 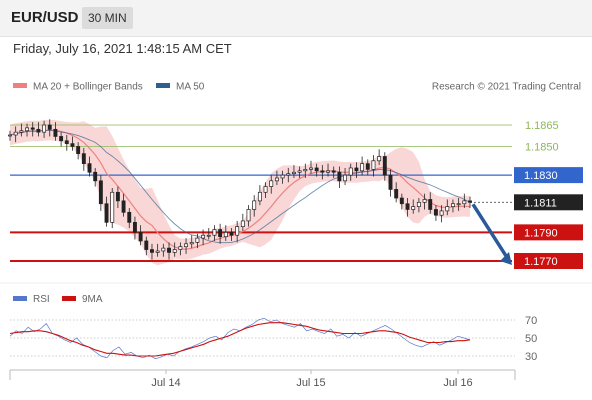 I want to click on level-badge-1.1770, so click(x=548, y=261).